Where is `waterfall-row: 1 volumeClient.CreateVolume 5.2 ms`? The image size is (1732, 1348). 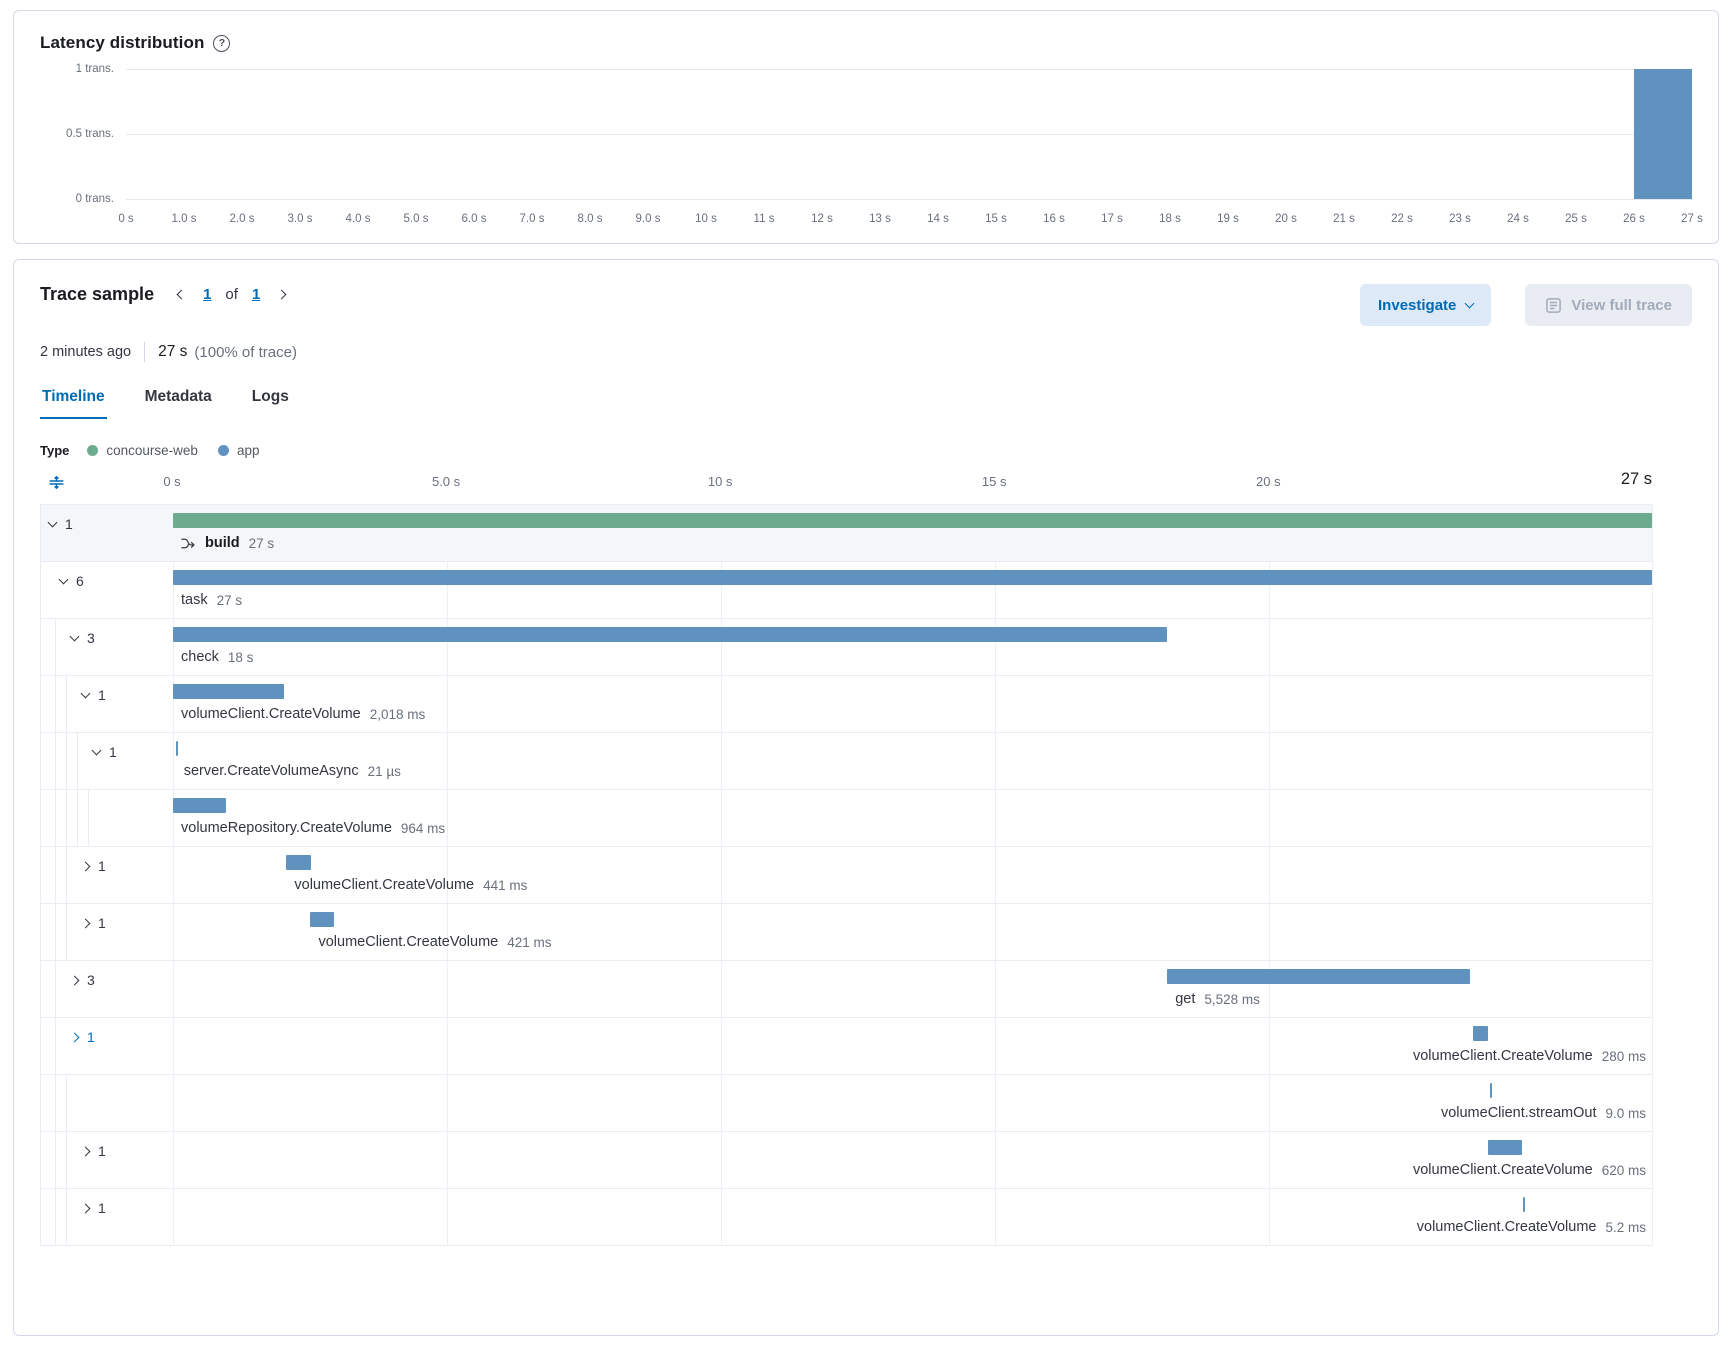 waterfall-row: 1 volumeClient.CreateVolume 5.2 ms is located at coordinates (846, 1217).